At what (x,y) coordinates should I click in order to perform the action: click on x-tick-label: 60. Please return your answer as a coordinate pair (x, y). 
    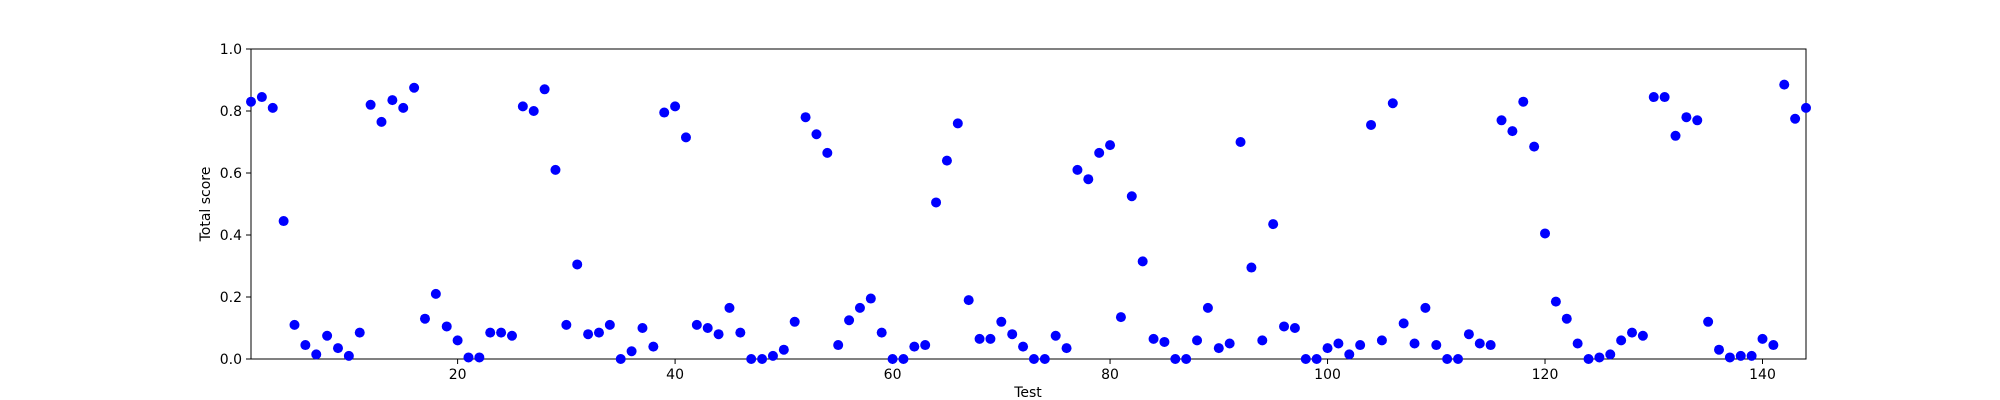
    Looking at the image, I should click on (893, 375).